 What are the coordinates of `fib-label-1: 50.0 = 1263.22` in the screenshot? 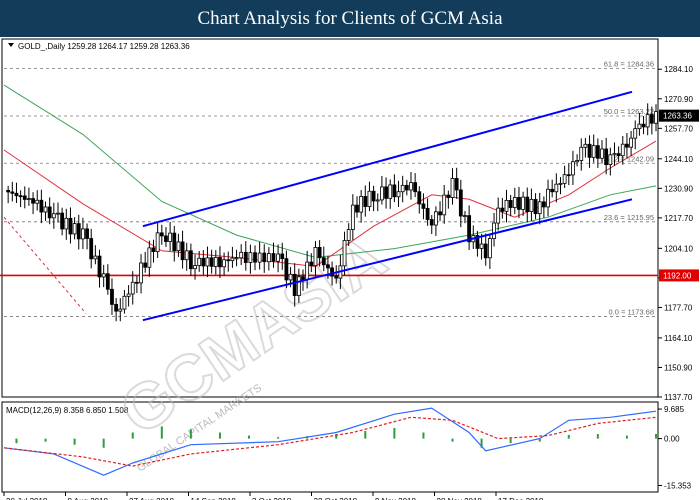 It's located at (629, 111).